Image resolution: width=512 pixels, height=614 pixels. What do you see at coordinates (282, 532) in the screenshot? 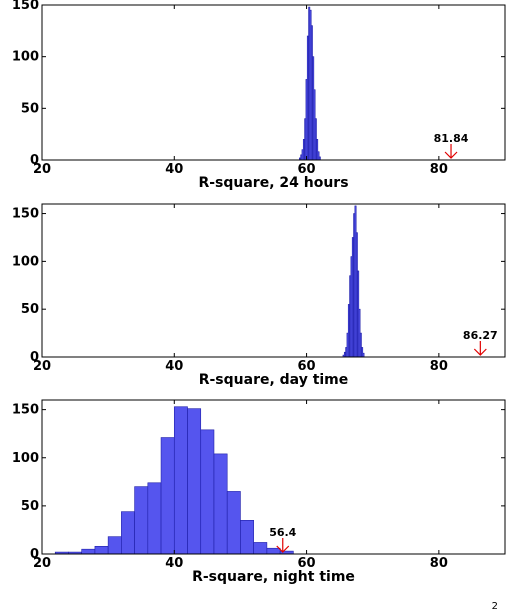
I see `annotation-label: 56.4` at bounding box center [282, 532].